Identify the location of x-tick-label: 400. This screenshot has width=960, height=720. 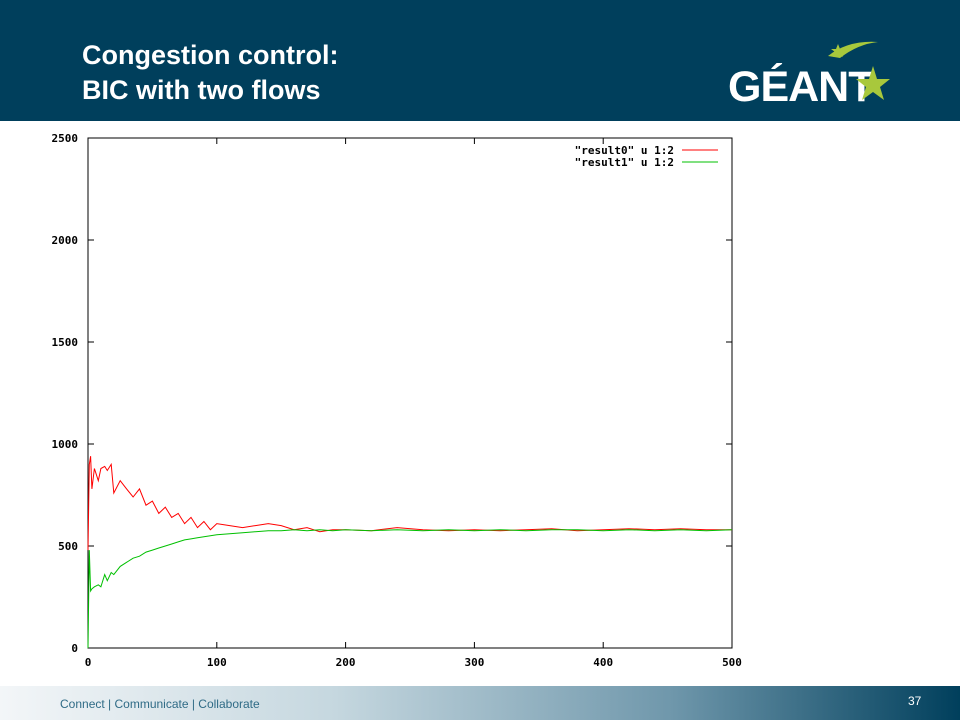
(603, 662).